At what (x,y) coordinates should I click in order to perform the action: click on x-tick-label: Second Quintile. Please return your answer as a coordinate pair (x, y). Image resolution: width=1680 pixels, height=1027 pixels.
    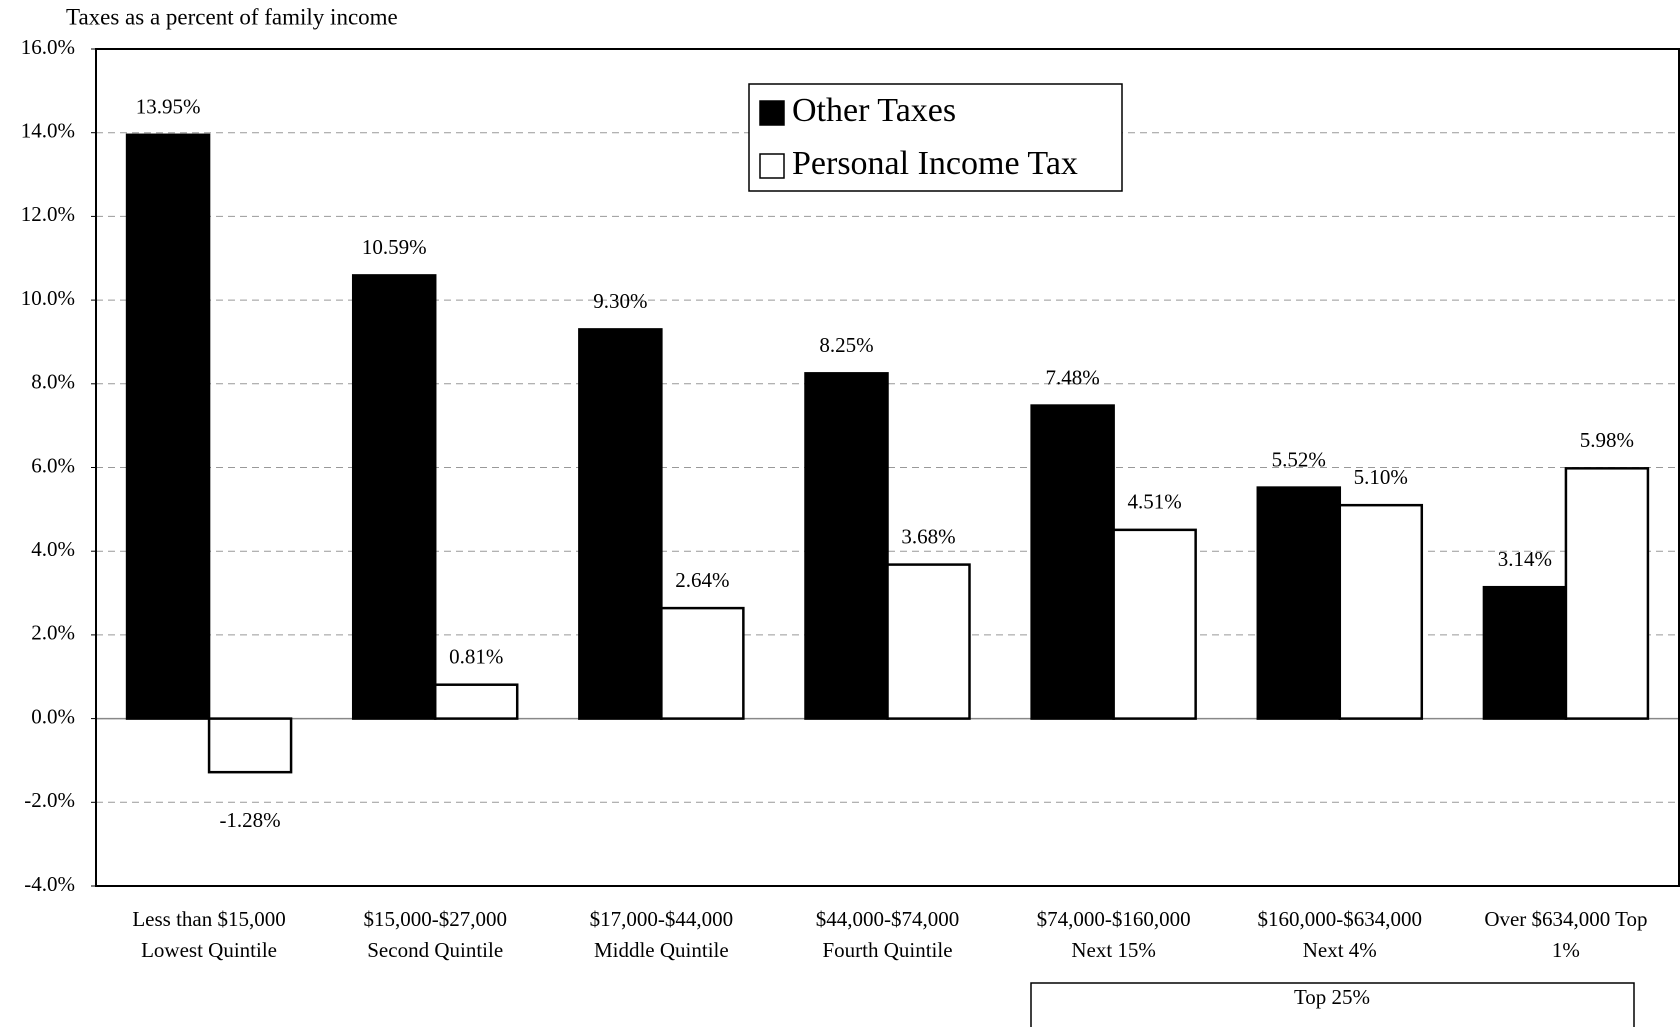
    Looking at the image, I should click on (435, 950).